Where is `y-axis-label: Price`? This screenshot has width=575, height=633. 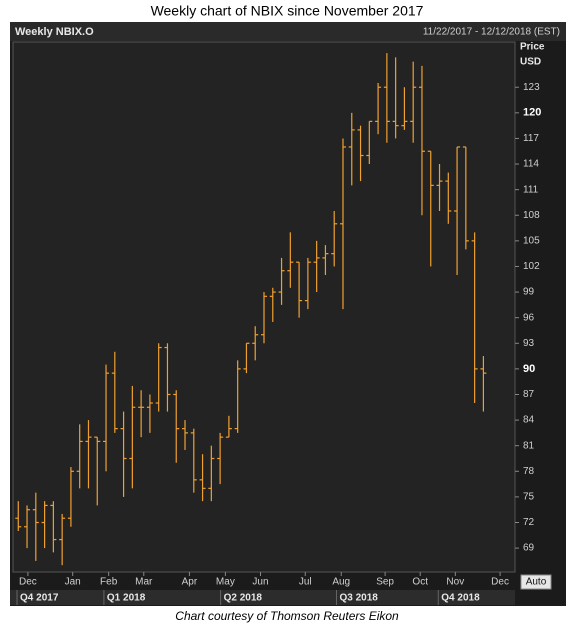
y-axis-label: Price is located at coordinates (532, 47).